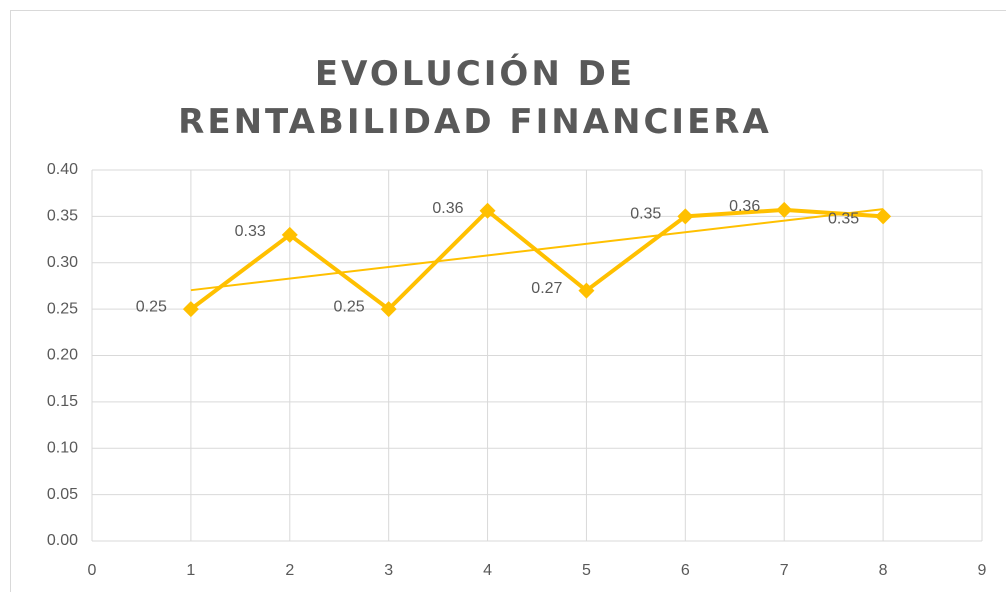 This screenshot has height=592, width=1006. Describe the element at coordinates (62, 401) in the screenshot. I see `y-tick-label: 0.15` at that location.